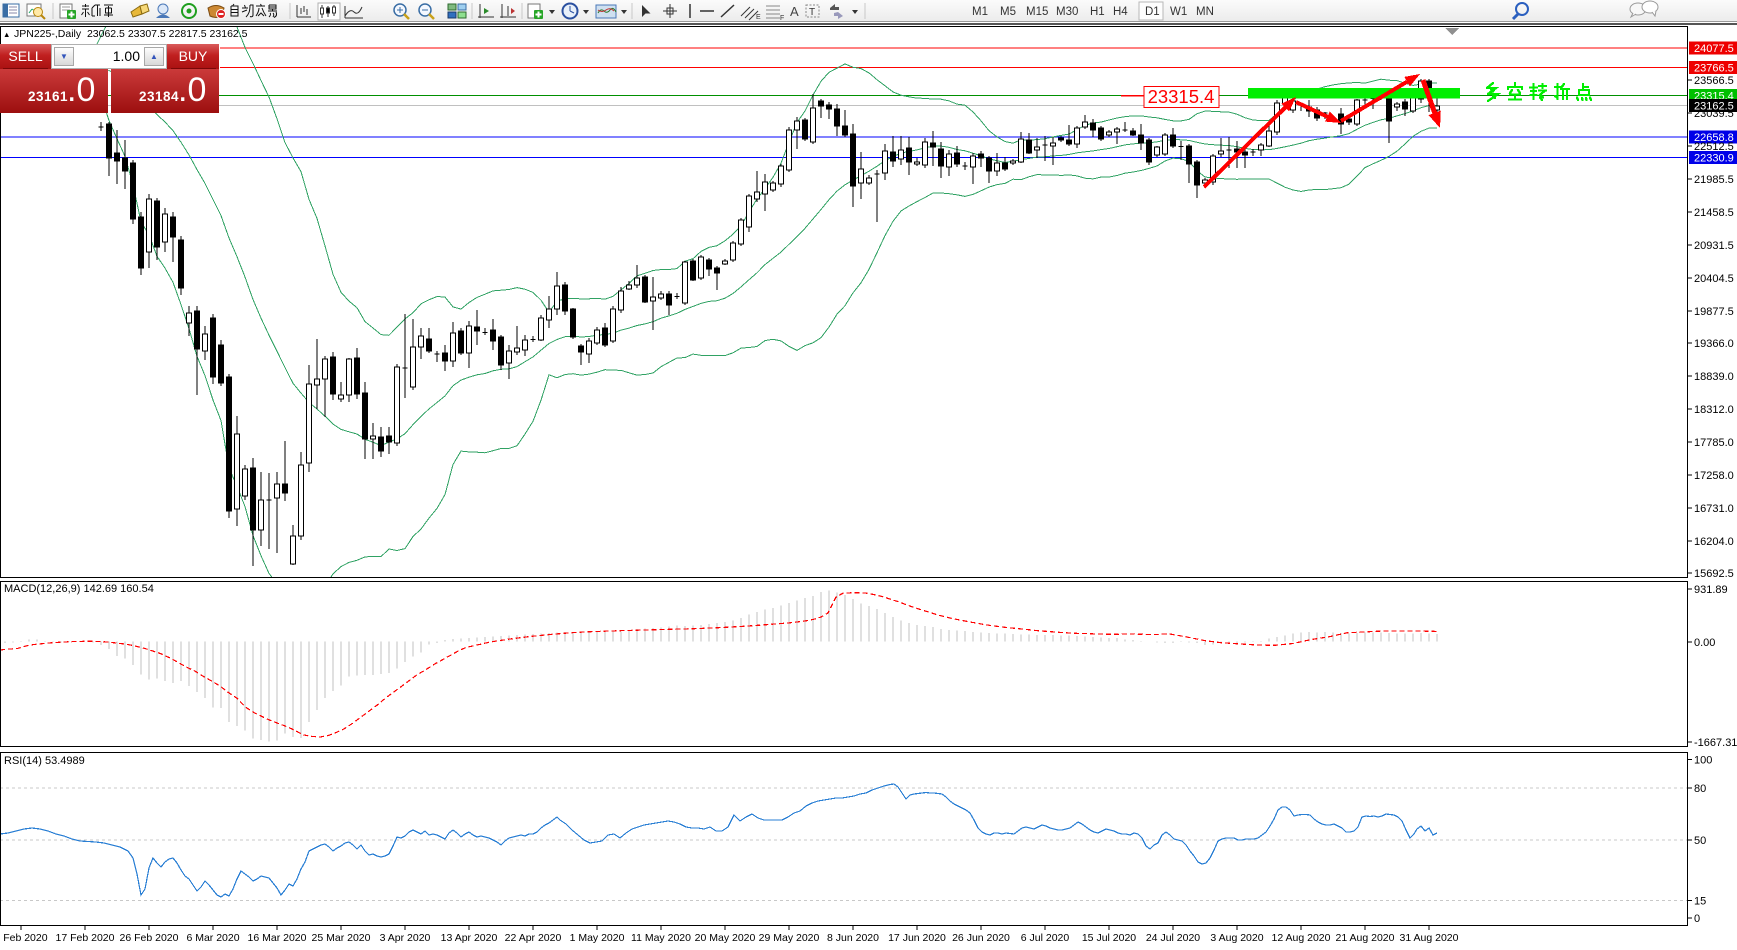  I want to click on svg-text: 20404.5, so click(1714, 279).